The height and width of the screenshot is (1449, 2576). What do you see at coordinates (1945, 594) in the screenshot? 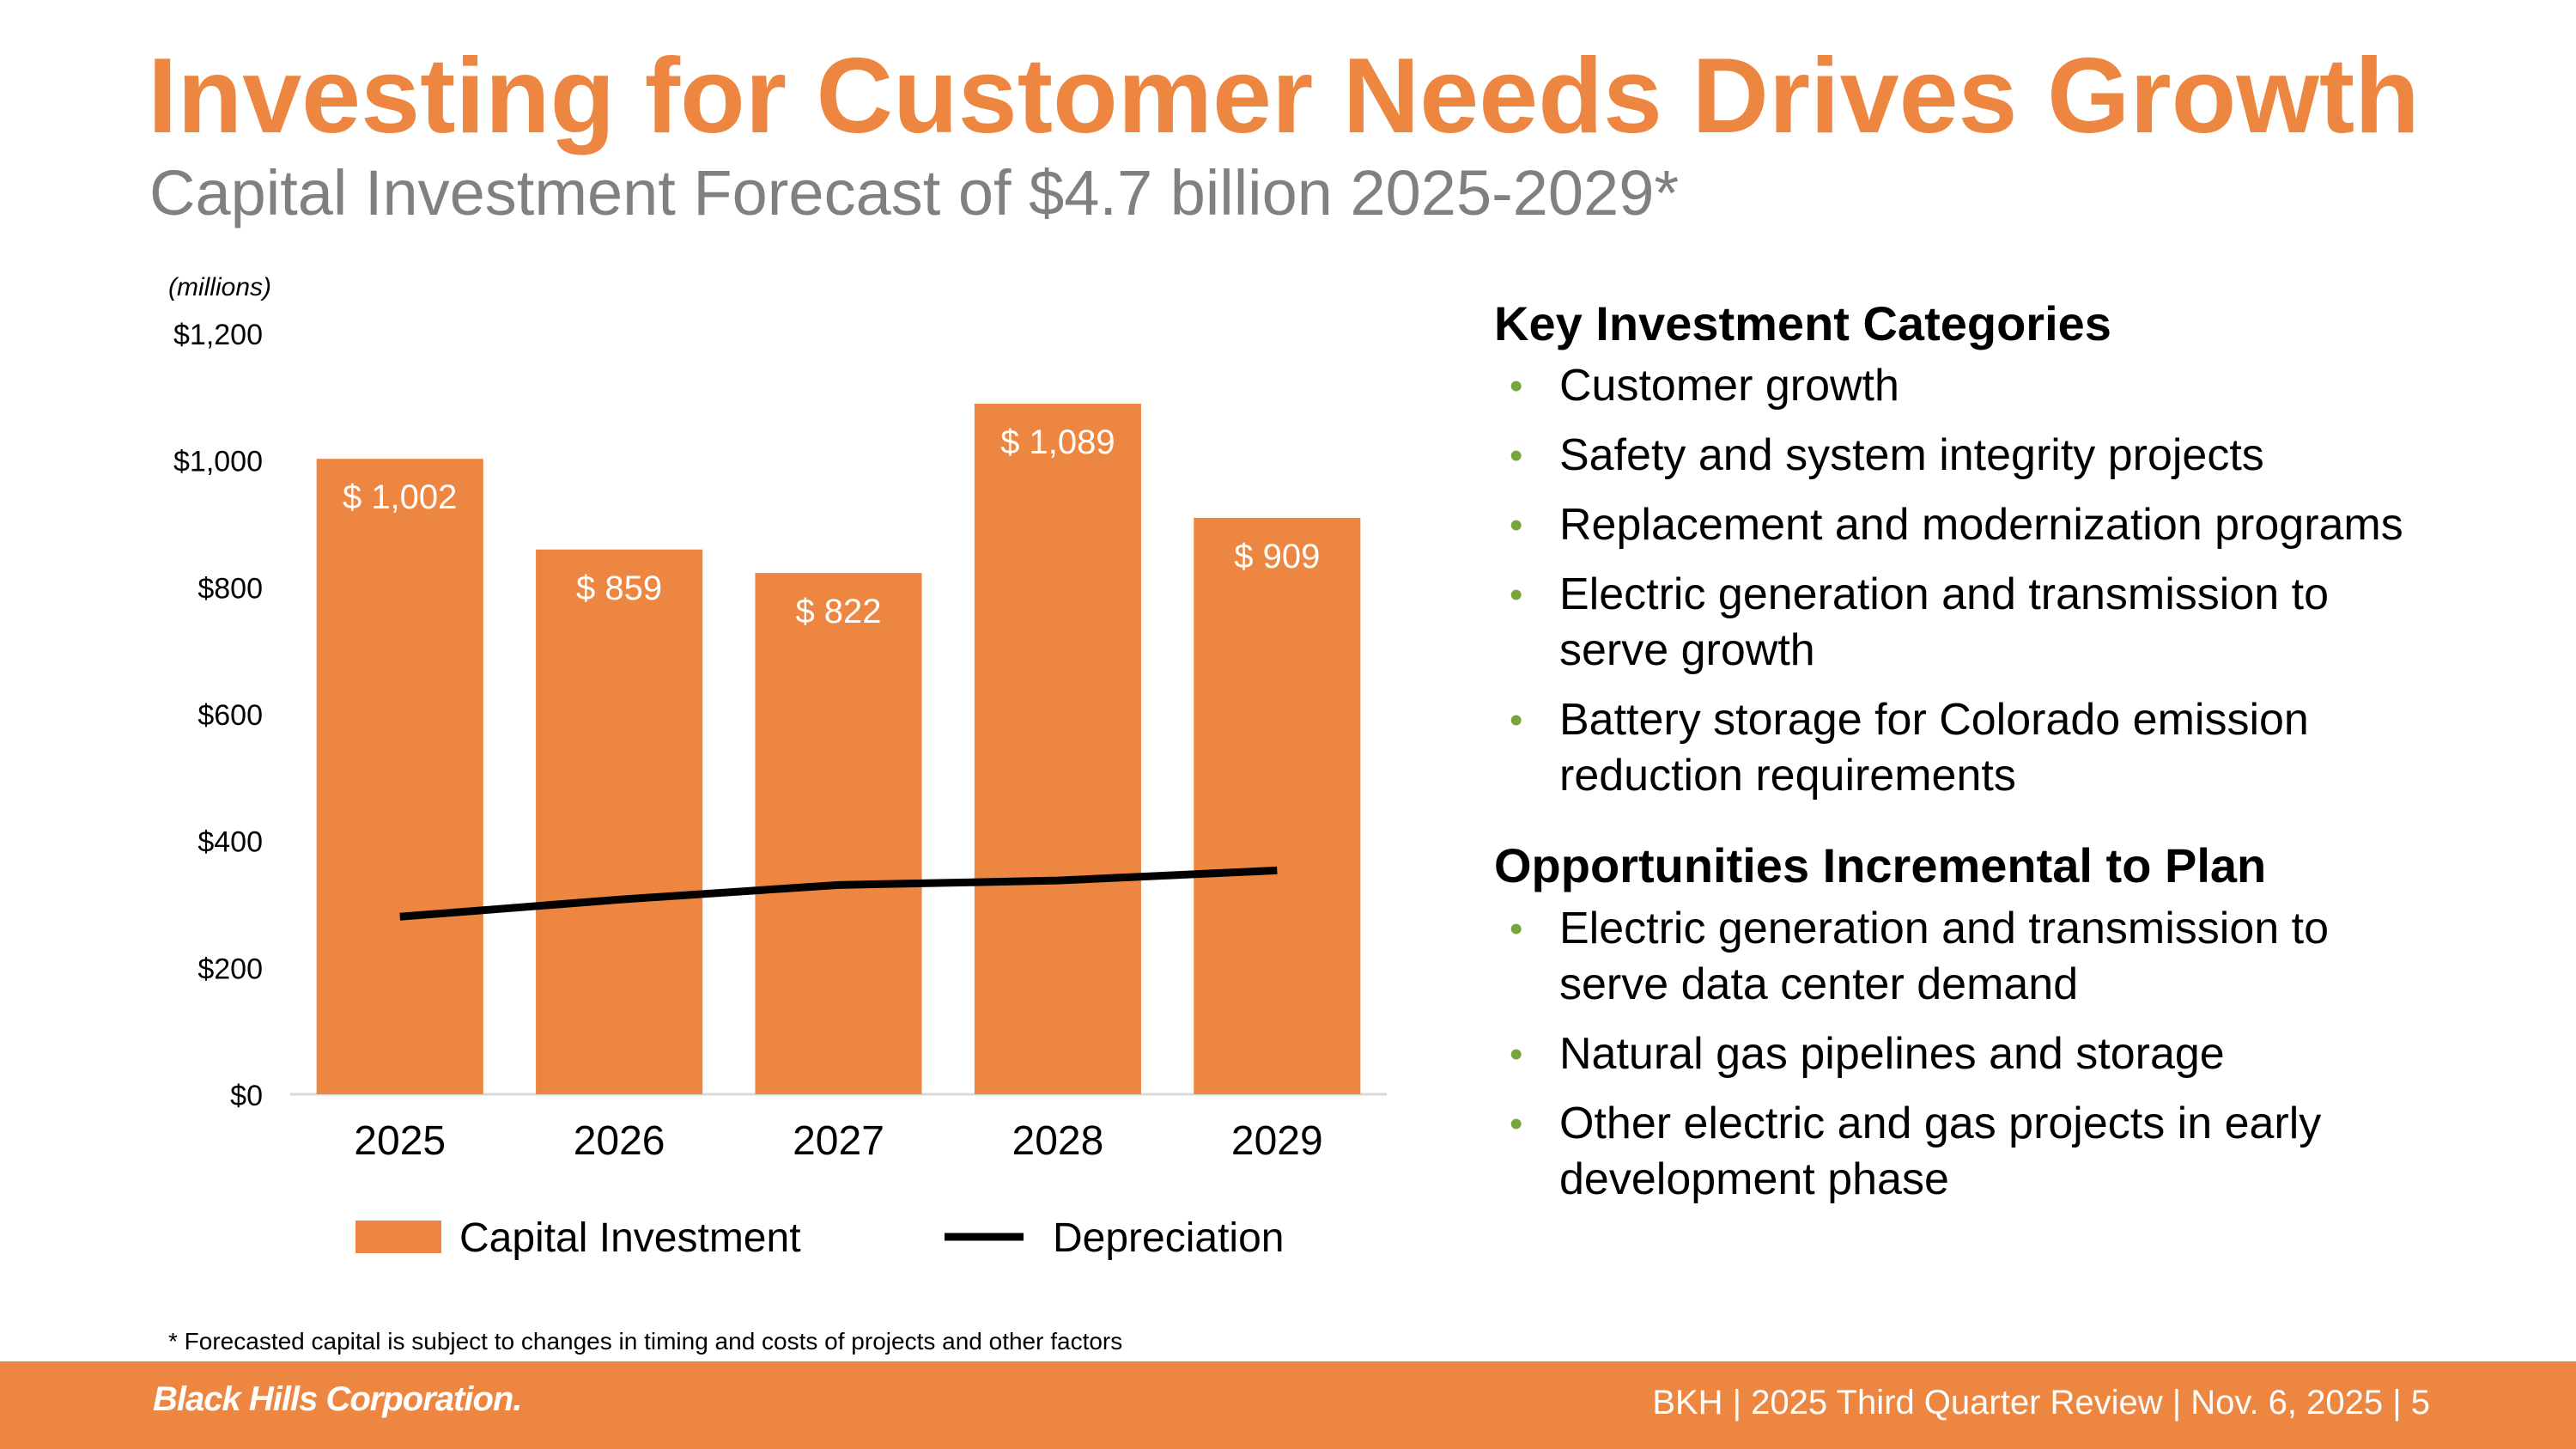
I see `key-category-item-text: Electric generation and transmission to` at bounding box center [1945, 594].